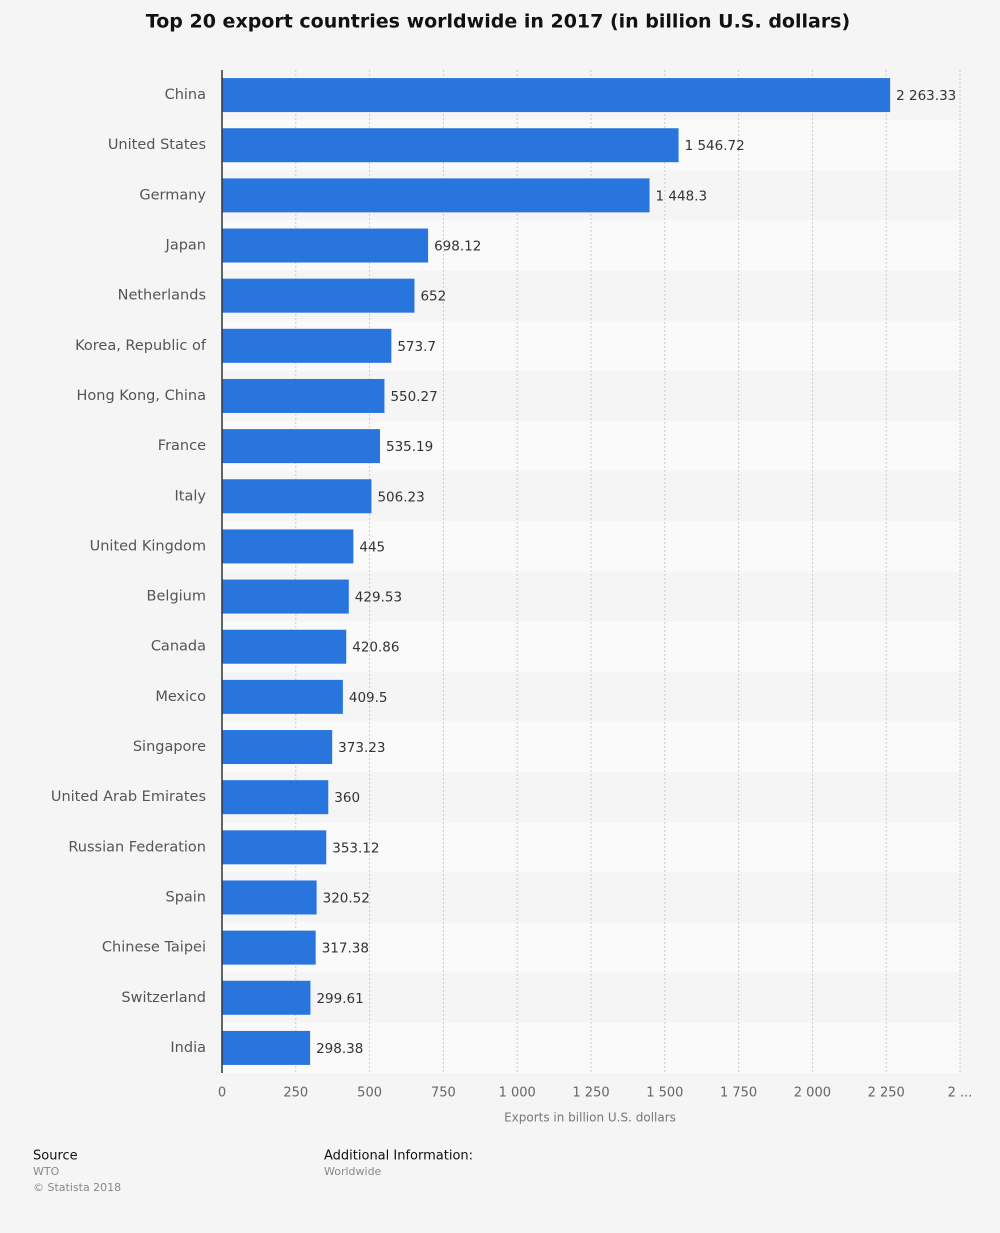  Describe the element at coordinates (46, 1171) in the screenshot. I see `source: WTO` at that location.